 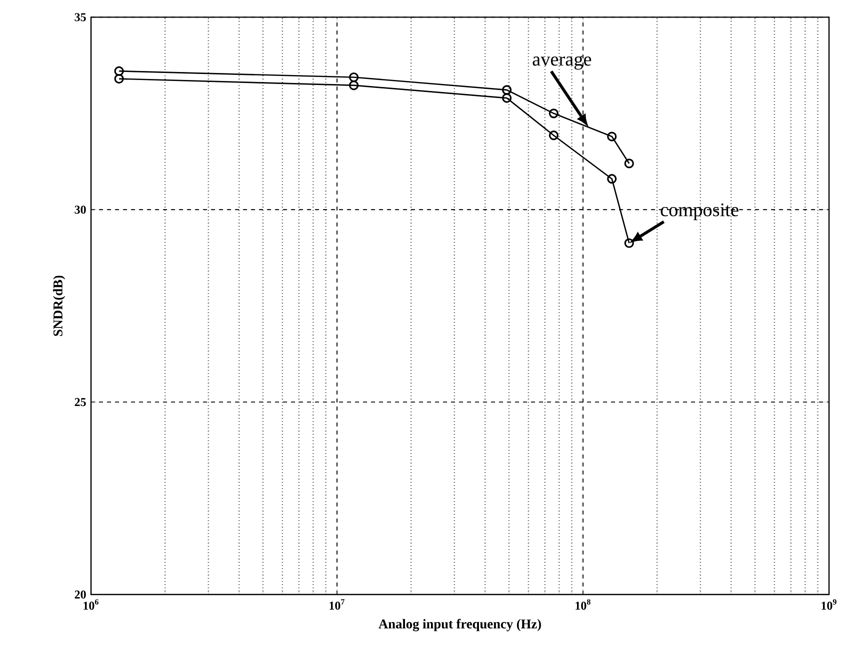 What do you see at coordinates (562, 63) in the screenshot?
I see `series-label: average` at bounding box center [562, 63].